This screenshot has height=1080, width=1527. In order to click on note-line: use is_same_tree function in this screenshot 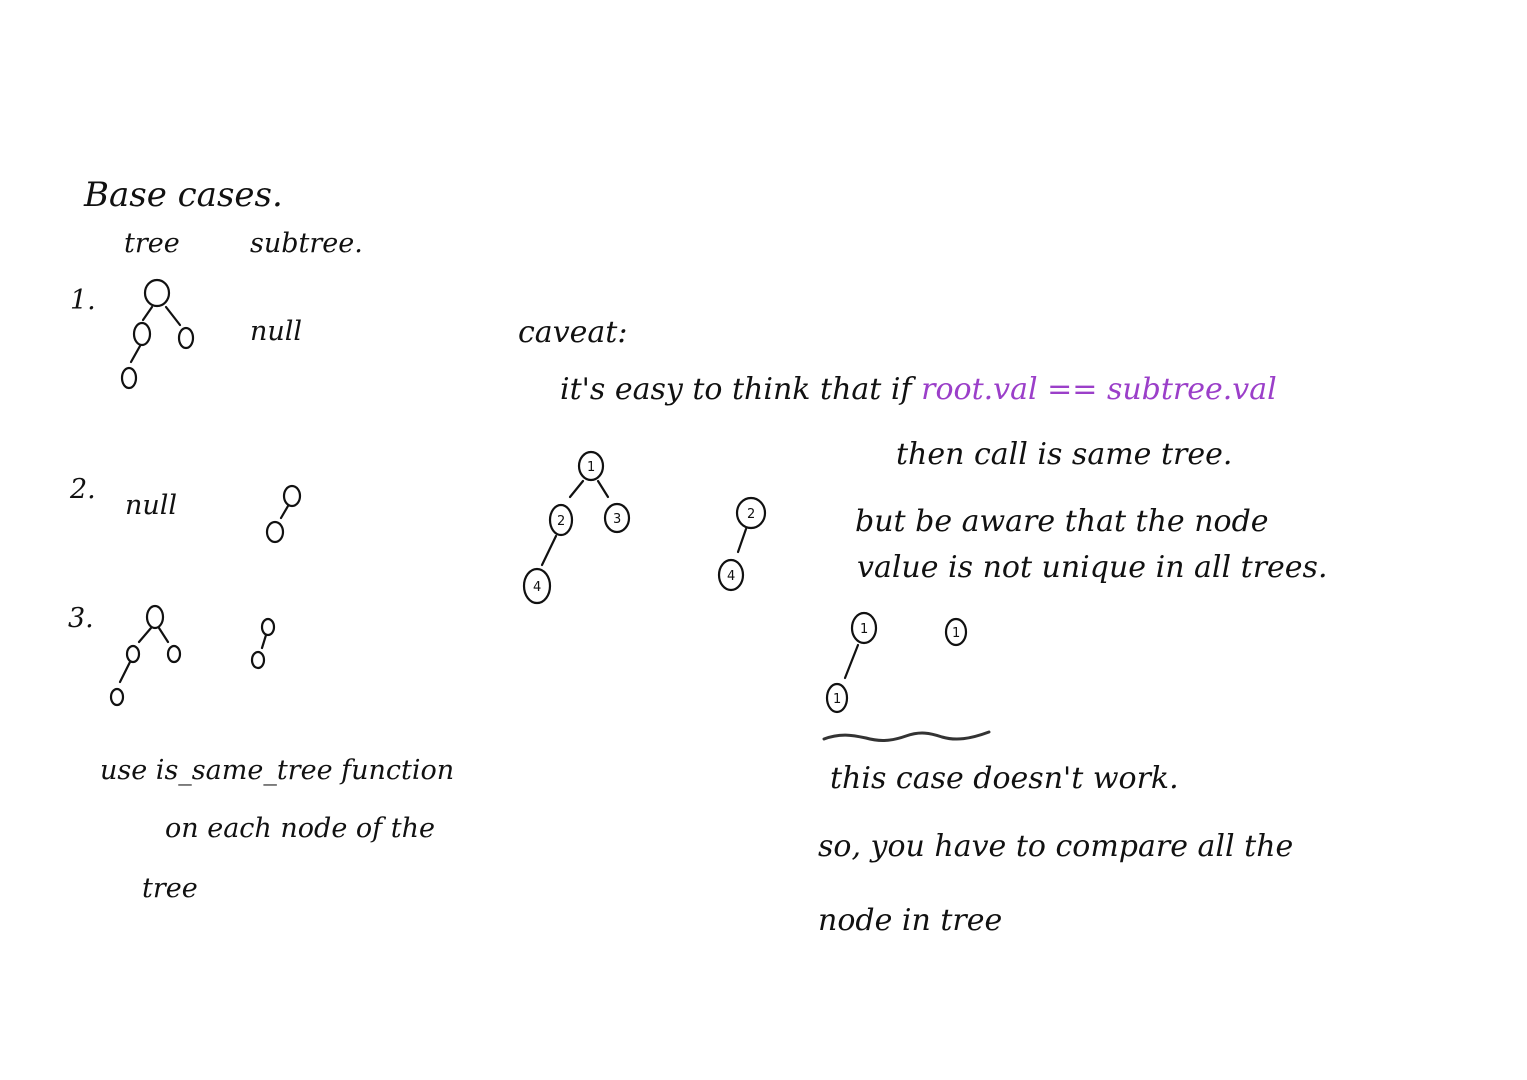, I will do `click(277, 770)`.